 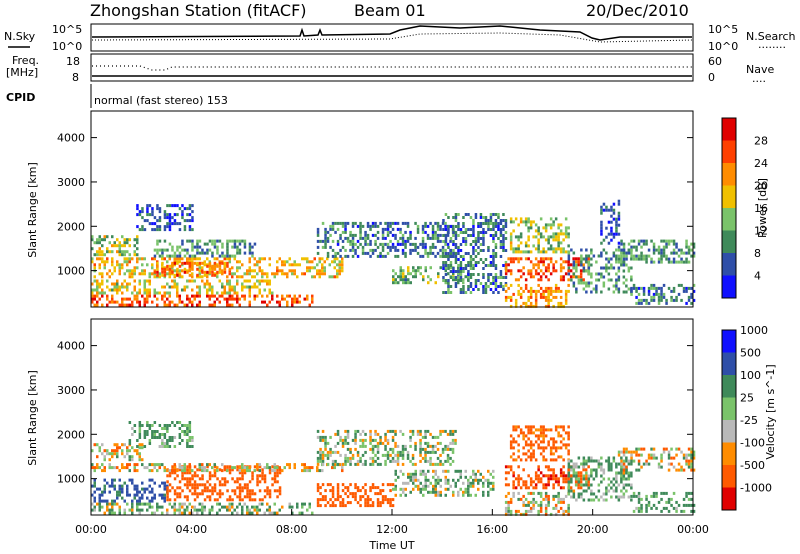 What do you see at coordinates (25, 60) in the screenshot?
I see `freq-left-label-1: Freq.` at bounding box center [25, 60].